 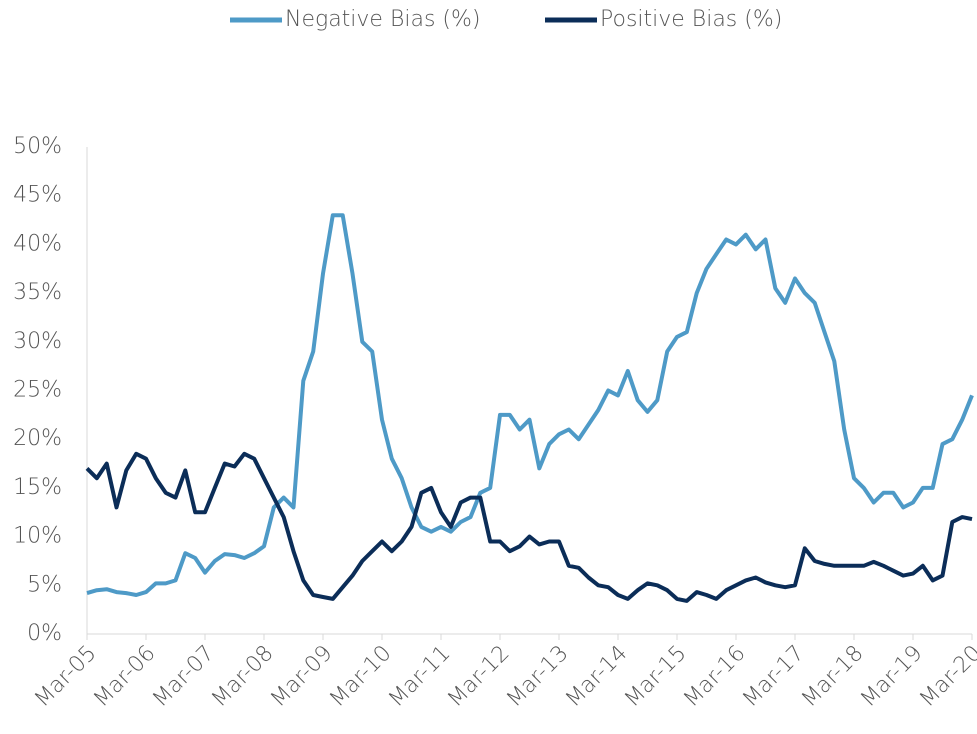 What do you see at coordinates (596, 676) in the screenshot?
I see `x-tick-label: Mar-14` at bounding box center [596, 676].